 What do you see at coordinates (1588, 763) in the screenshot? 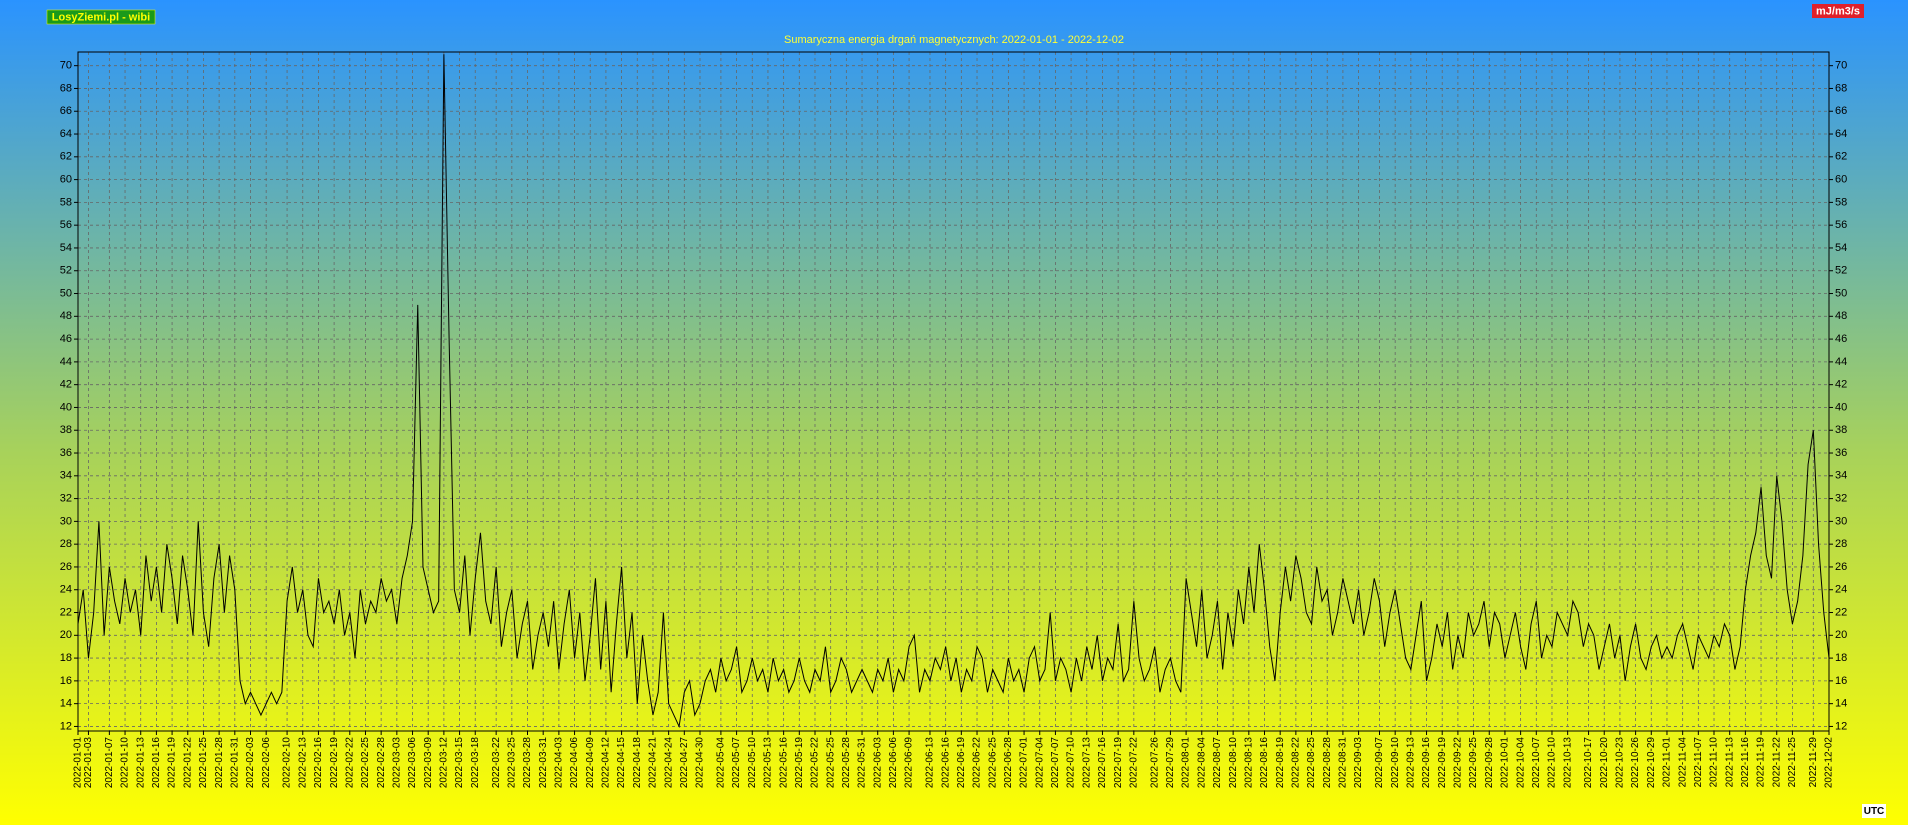
I see `x-tick-label: 2022-10-17` at bounding box center [1588, 763].